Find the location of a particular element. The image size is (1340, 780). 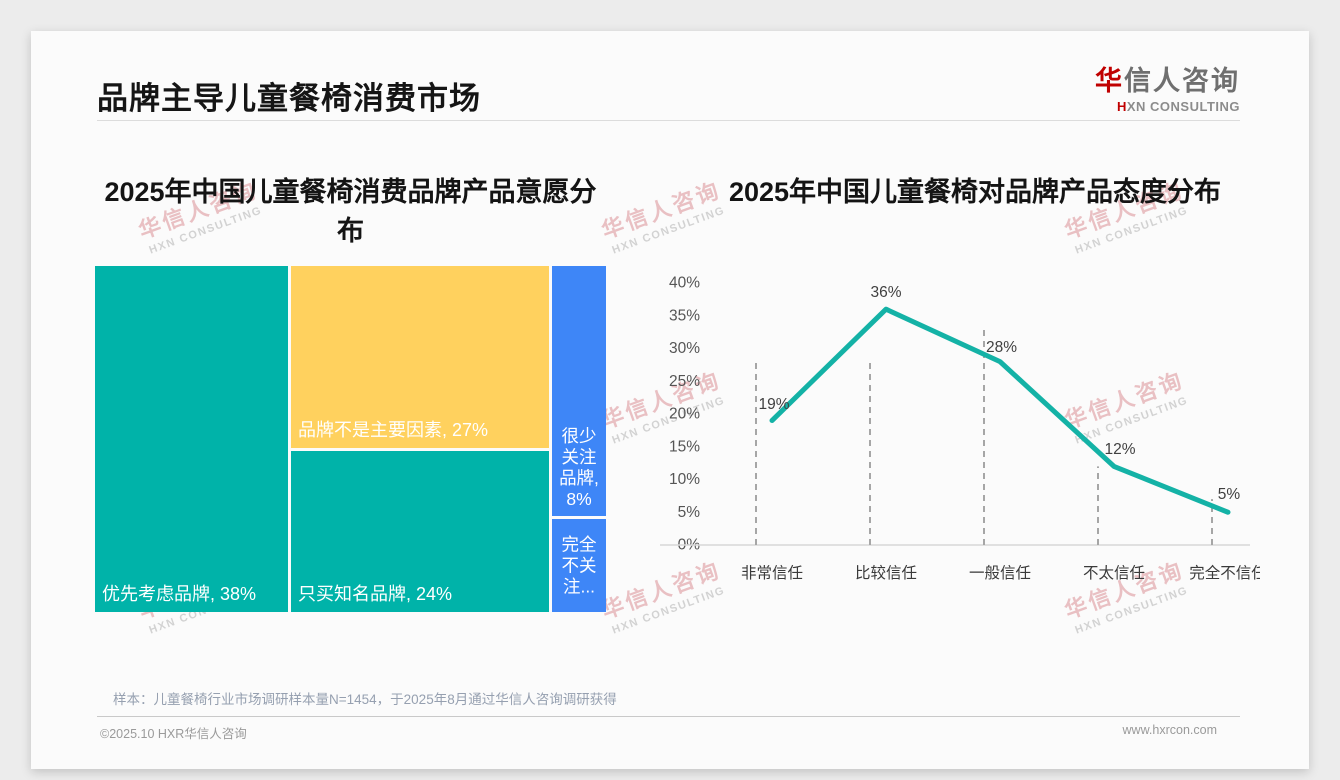

logo-chinese-text: 华信人咨询 is located at coordinates (1167, 81).